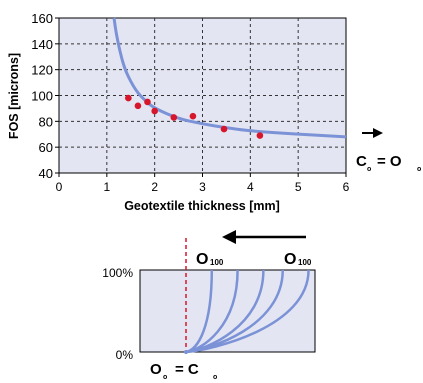  I want to click on origin-c-sub: o, so click(215, 377).